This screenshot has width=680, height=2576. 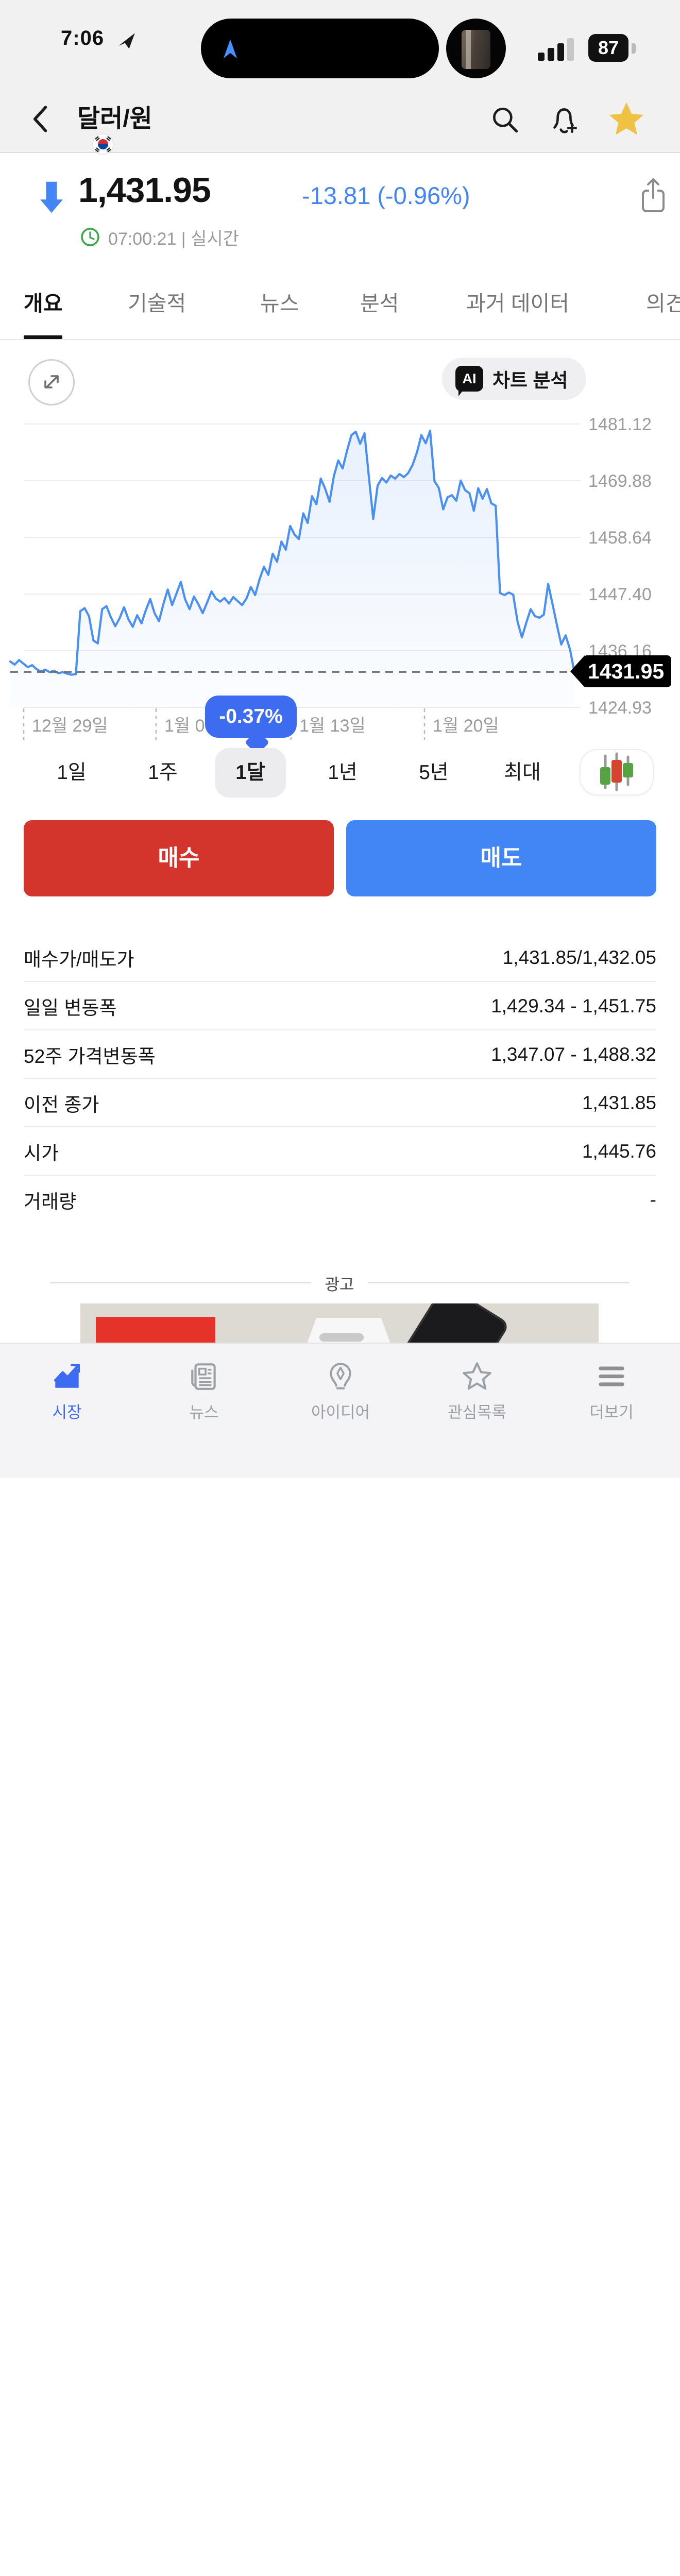 What do you see at coordinates (564, 120) in the screenshot?
I see `alert-add-icon` at bounding box center [564, 120].